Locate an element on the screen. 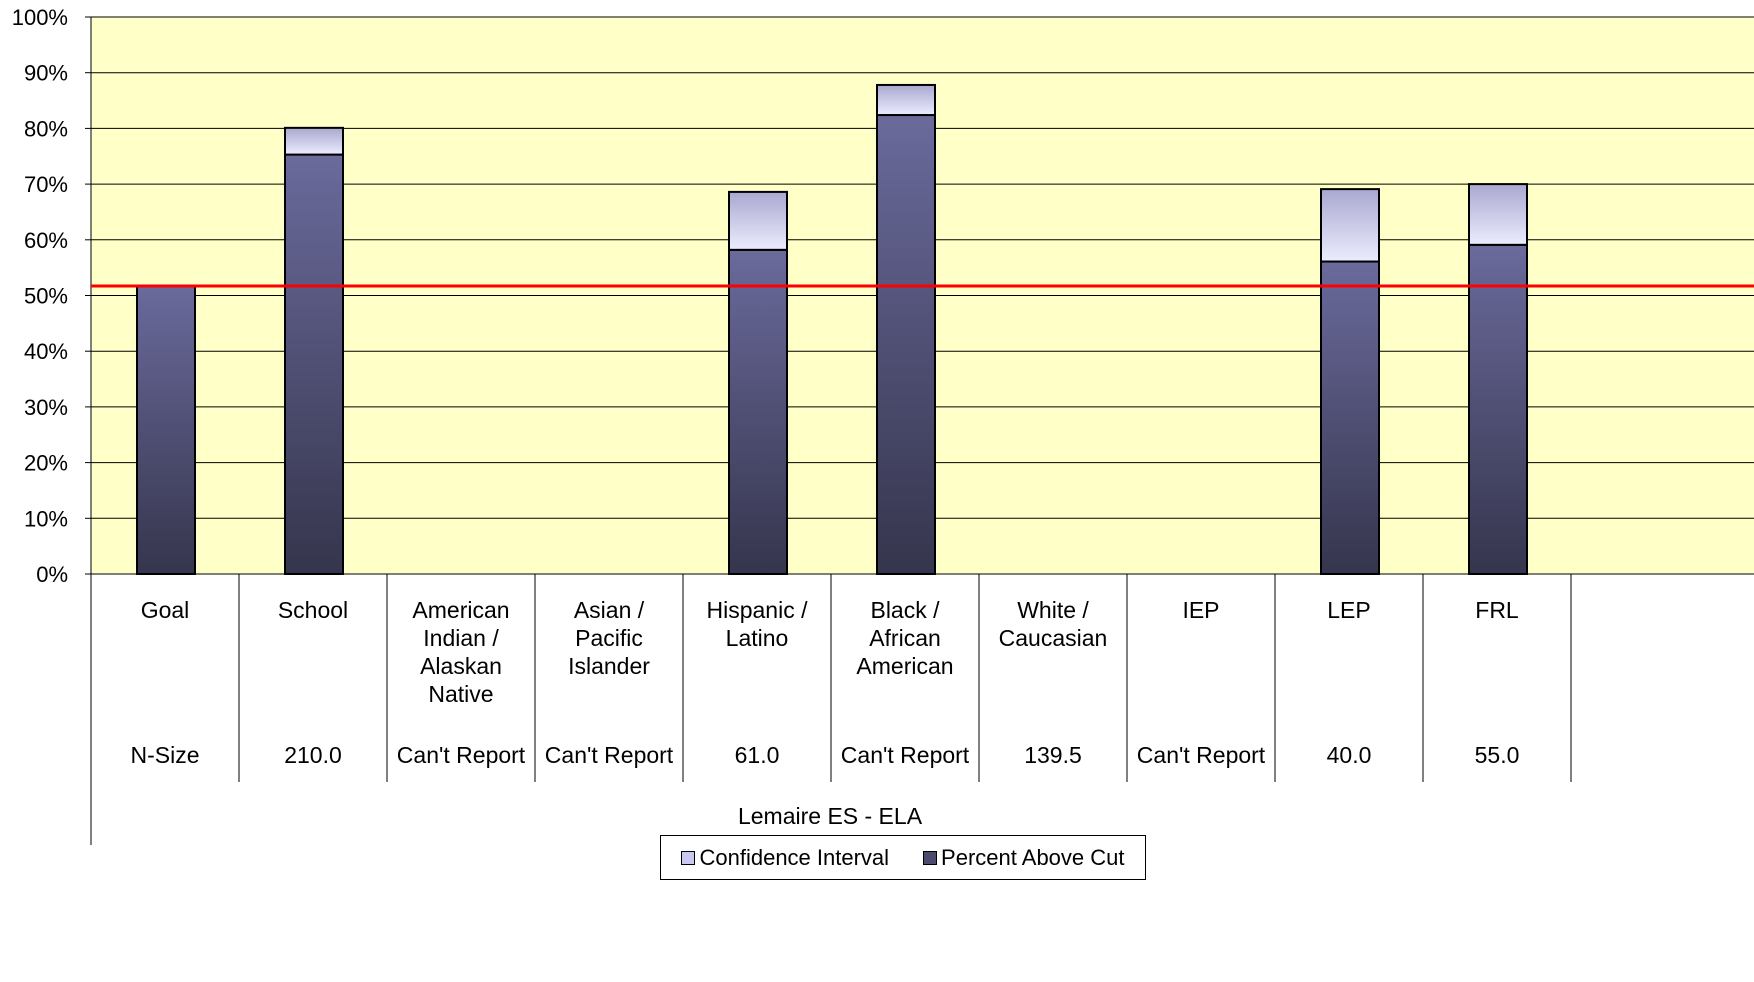 The image size is (1754, 982). category-label: Asian / Pacific Islander is located at coordinates (609, 638).